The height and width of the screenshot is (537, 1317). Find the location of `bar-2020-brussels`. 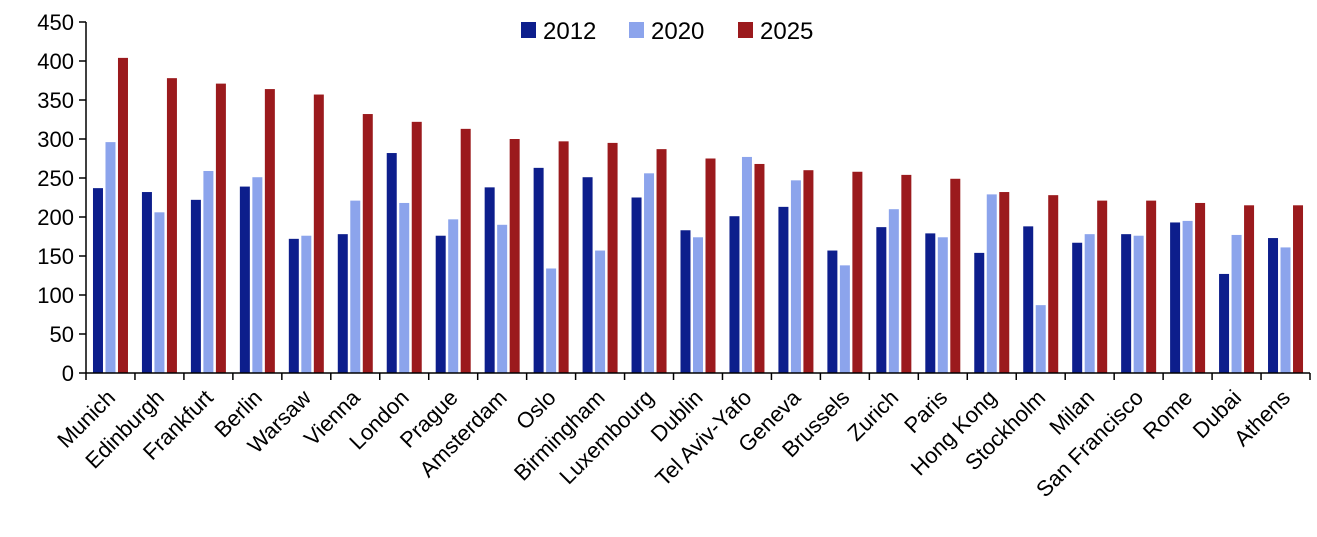

bar-2020-brussels is located at coordinates (844, 319).